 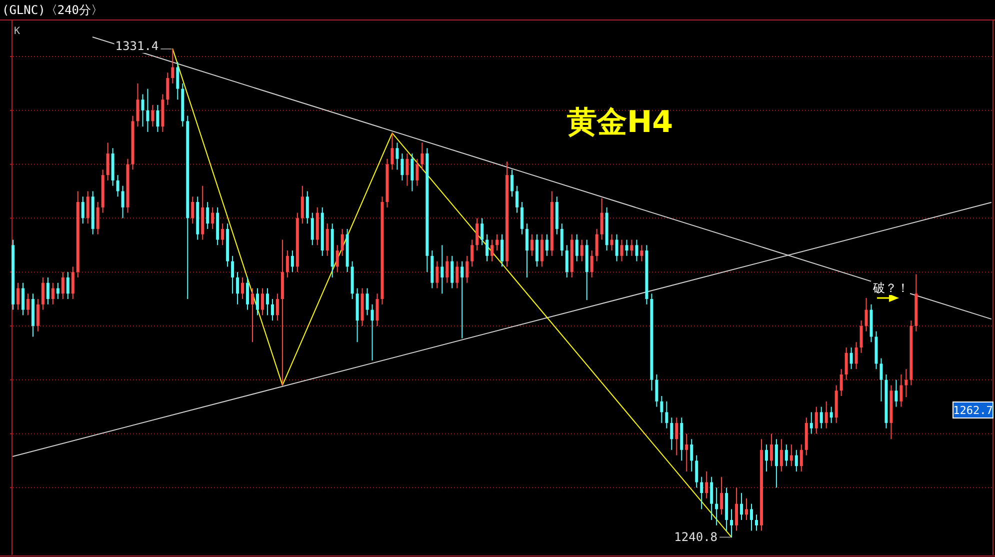 What do you see at coordinates (890, 288) in the screenshot?
I see `annotation: 破？！` at bounding box center [890, 288].